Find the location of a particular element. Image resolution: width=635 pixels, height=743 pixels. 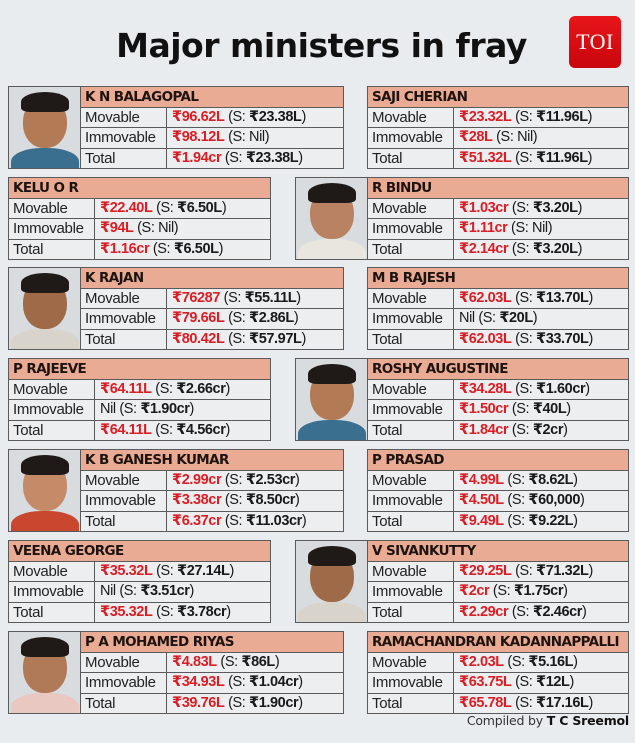

asset-row-movable: Movable ₹4.99L (S: ₹8.62L) is located at coordinates (498, 481).